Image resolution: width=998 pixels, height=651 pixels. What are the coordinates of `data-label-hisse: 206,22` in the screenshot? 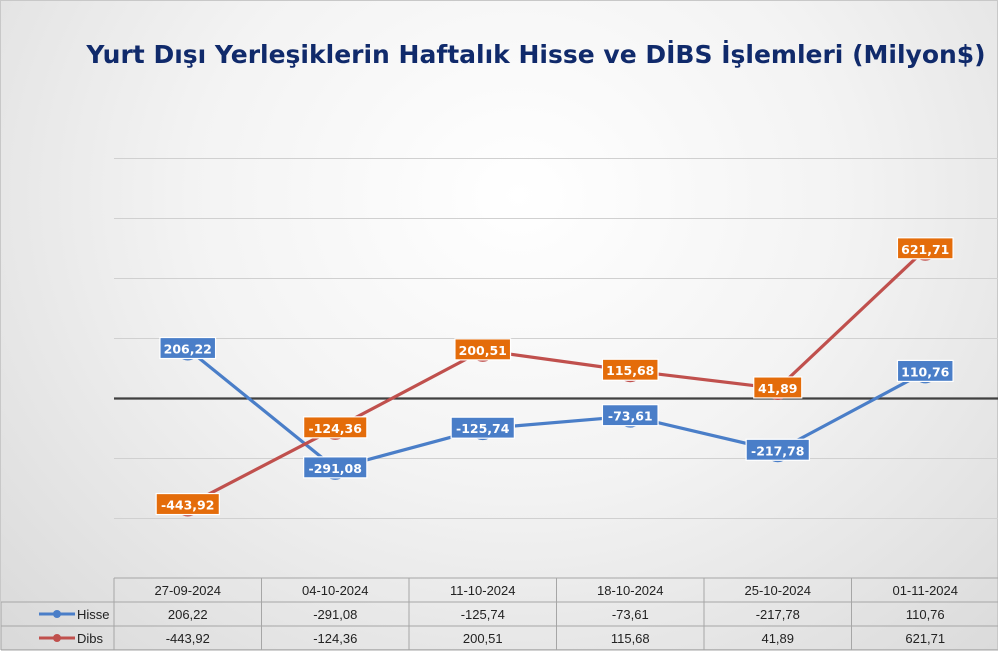 It's located at (188, 348).